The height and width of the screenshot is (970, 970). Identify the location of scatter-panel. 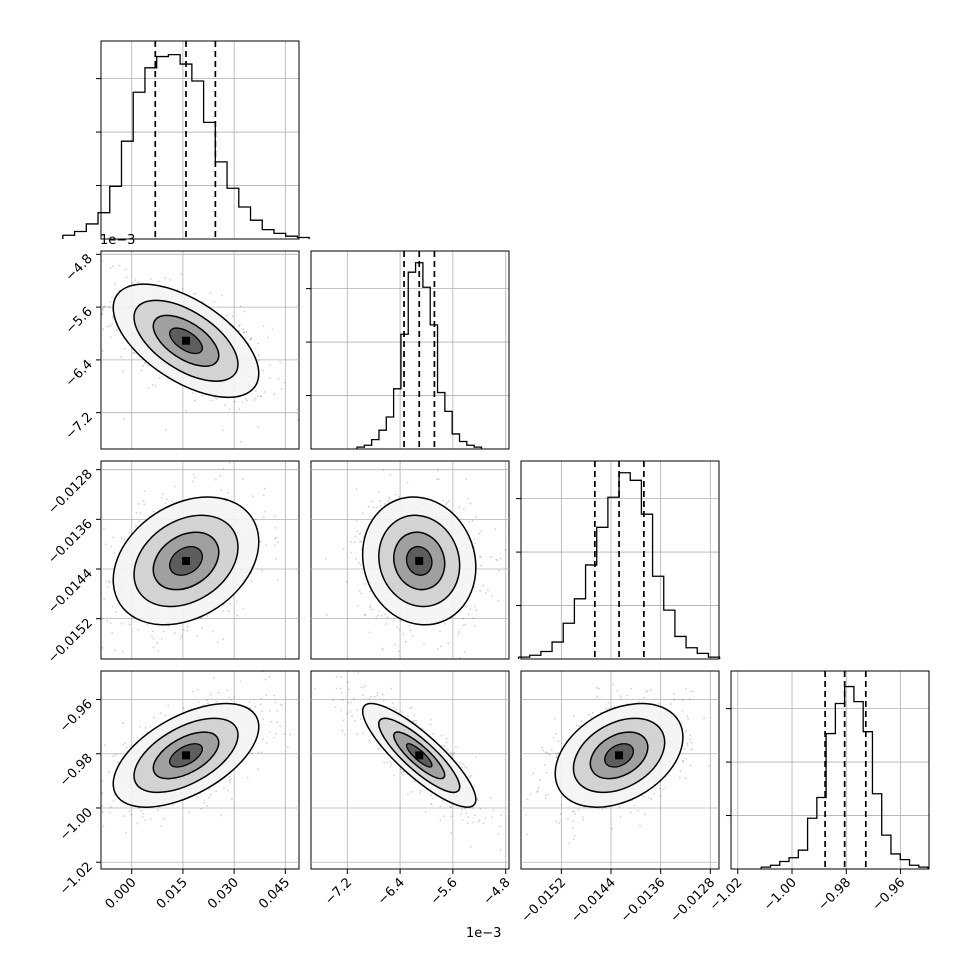
(161, 350).